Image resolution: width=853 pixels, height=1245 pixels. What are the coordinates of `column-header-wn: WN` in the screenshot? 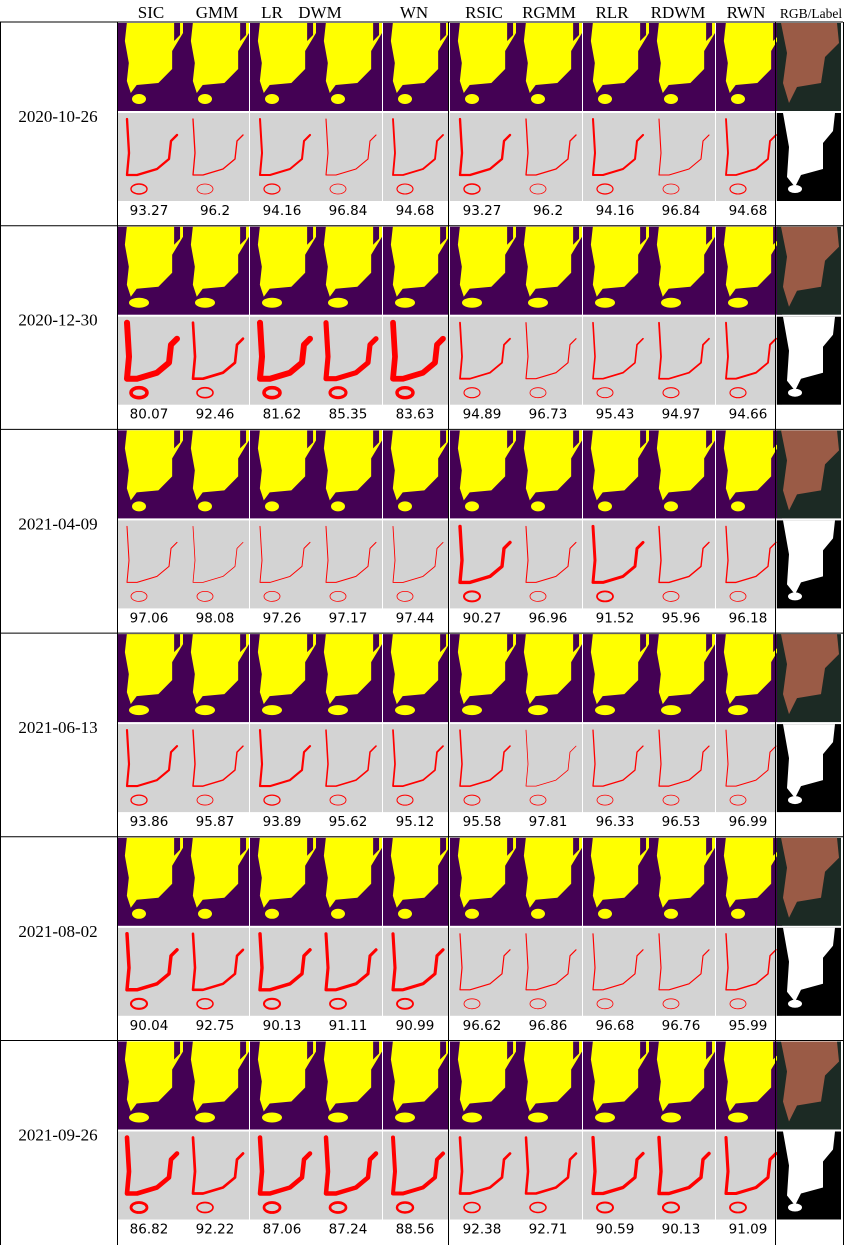 It's located at (414, 12).